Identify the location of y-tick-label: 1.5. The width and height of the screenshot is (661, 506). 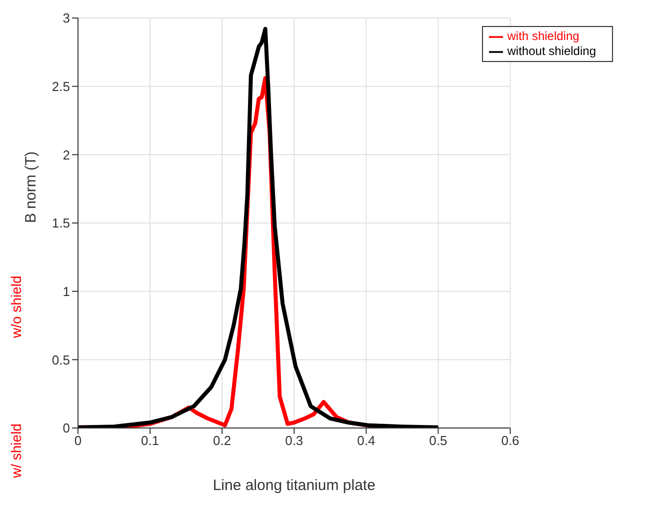
(61, 223).